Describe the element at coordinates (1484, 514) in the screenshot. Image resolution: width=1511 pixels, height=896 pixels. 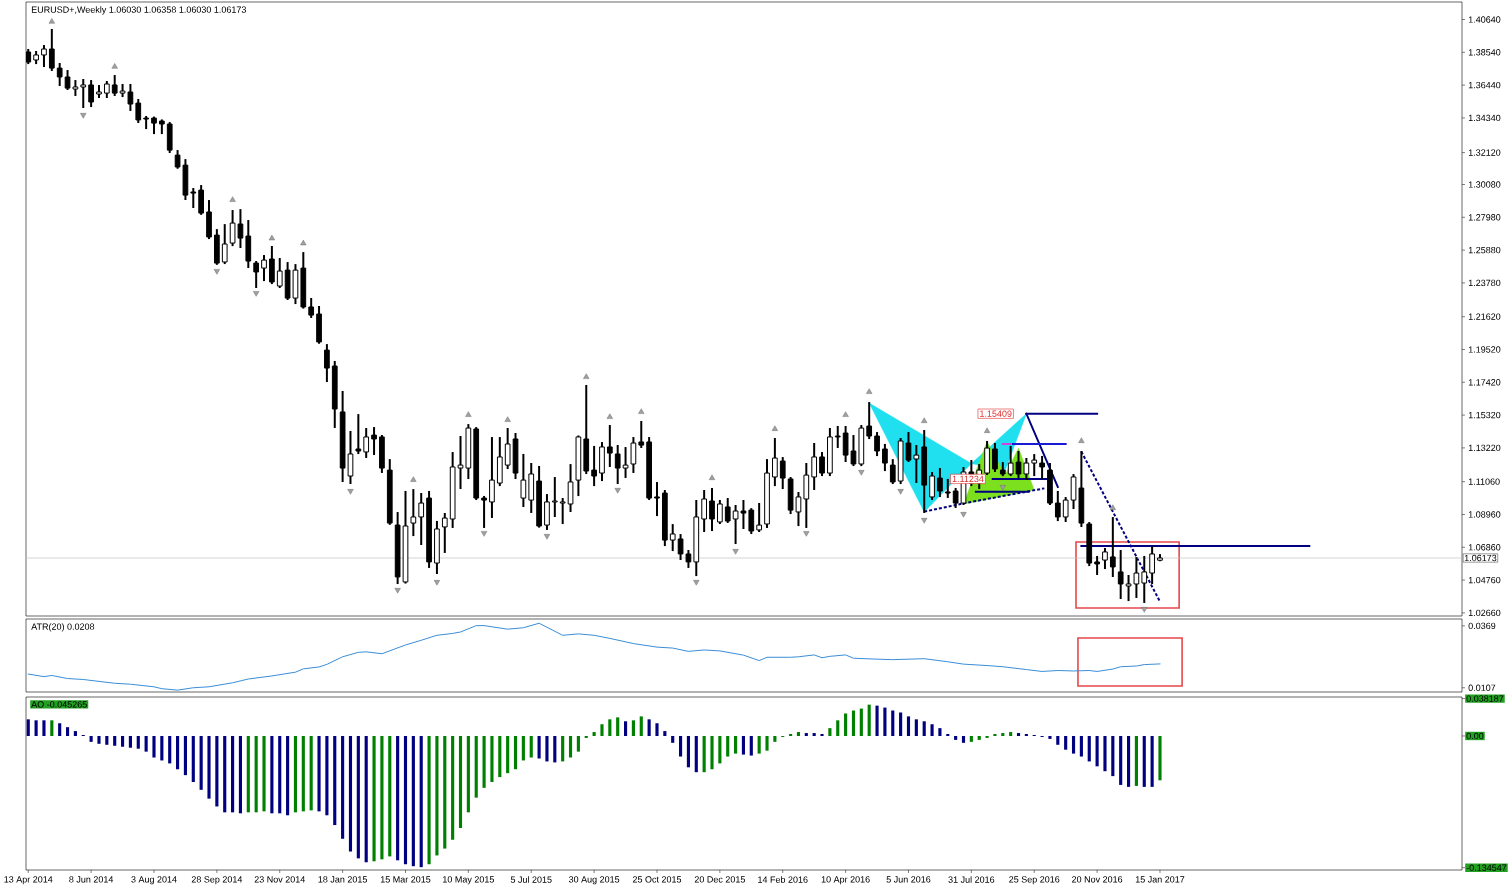
I see `y-tick-label: 1.08960` at that location.